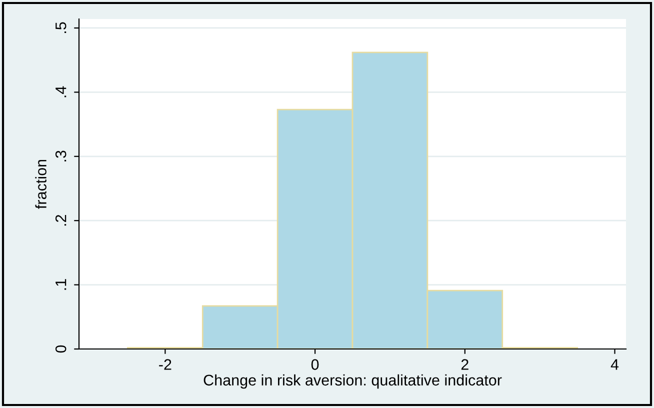 This screenshot has width=654, height=408. What do you see at coordinates (61, 27) in the screenshot?
I see `y-tick-label: .5` at bounding box center [61, 27].